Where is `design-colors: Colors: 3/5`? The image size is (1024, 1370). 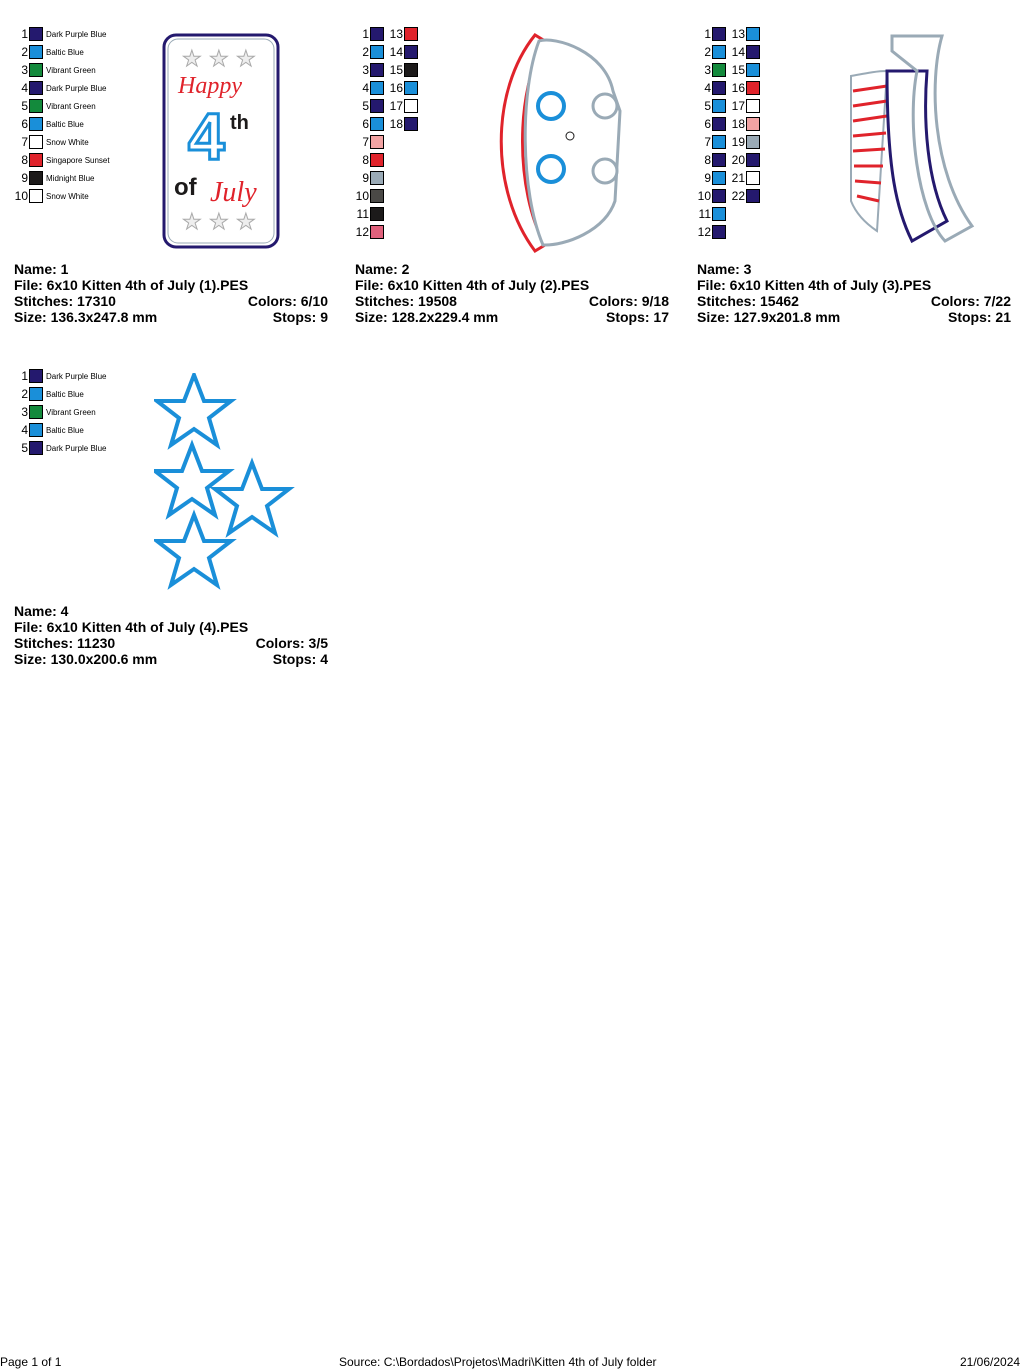 design-colors: Colors: 3/5 is located at coordinates (291, 643).